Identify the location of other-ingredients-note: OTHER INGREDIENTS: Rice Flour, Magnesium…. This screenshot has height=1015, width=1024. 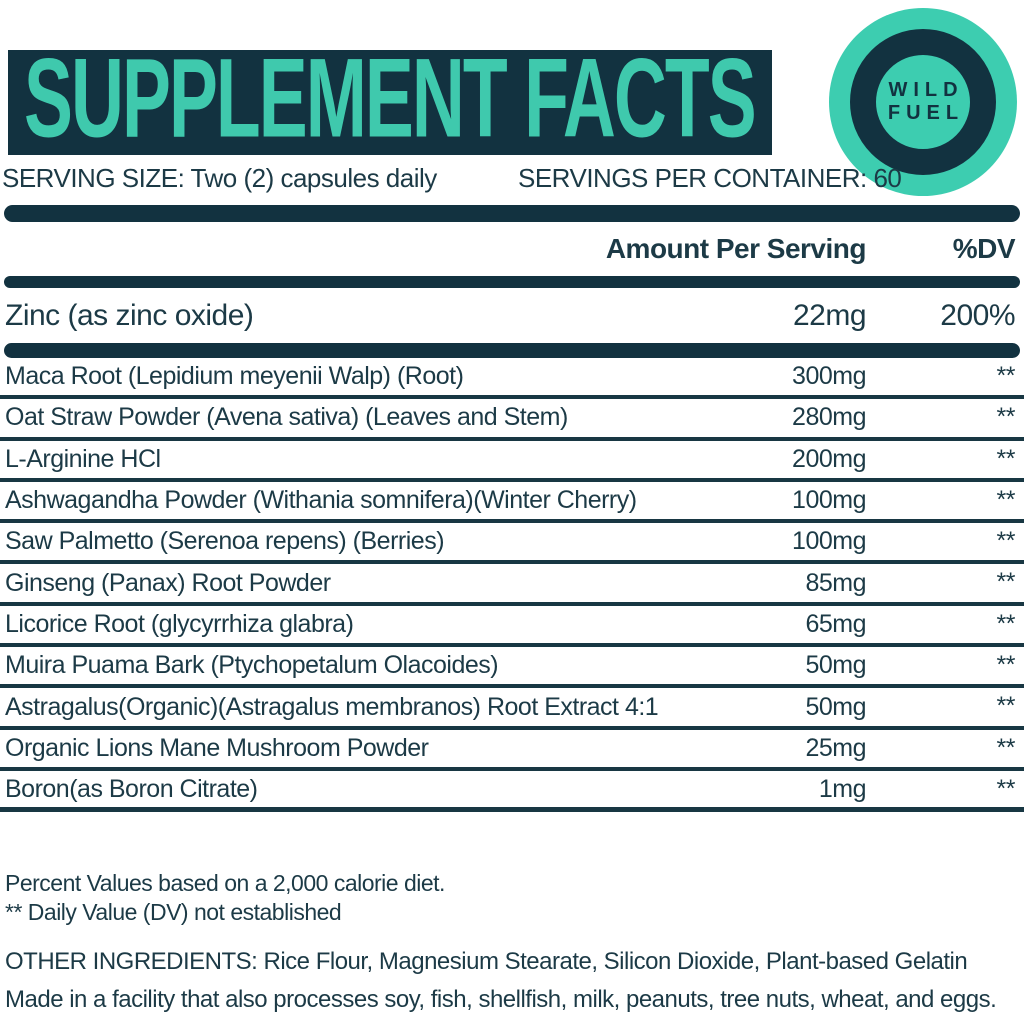
(486, 961).